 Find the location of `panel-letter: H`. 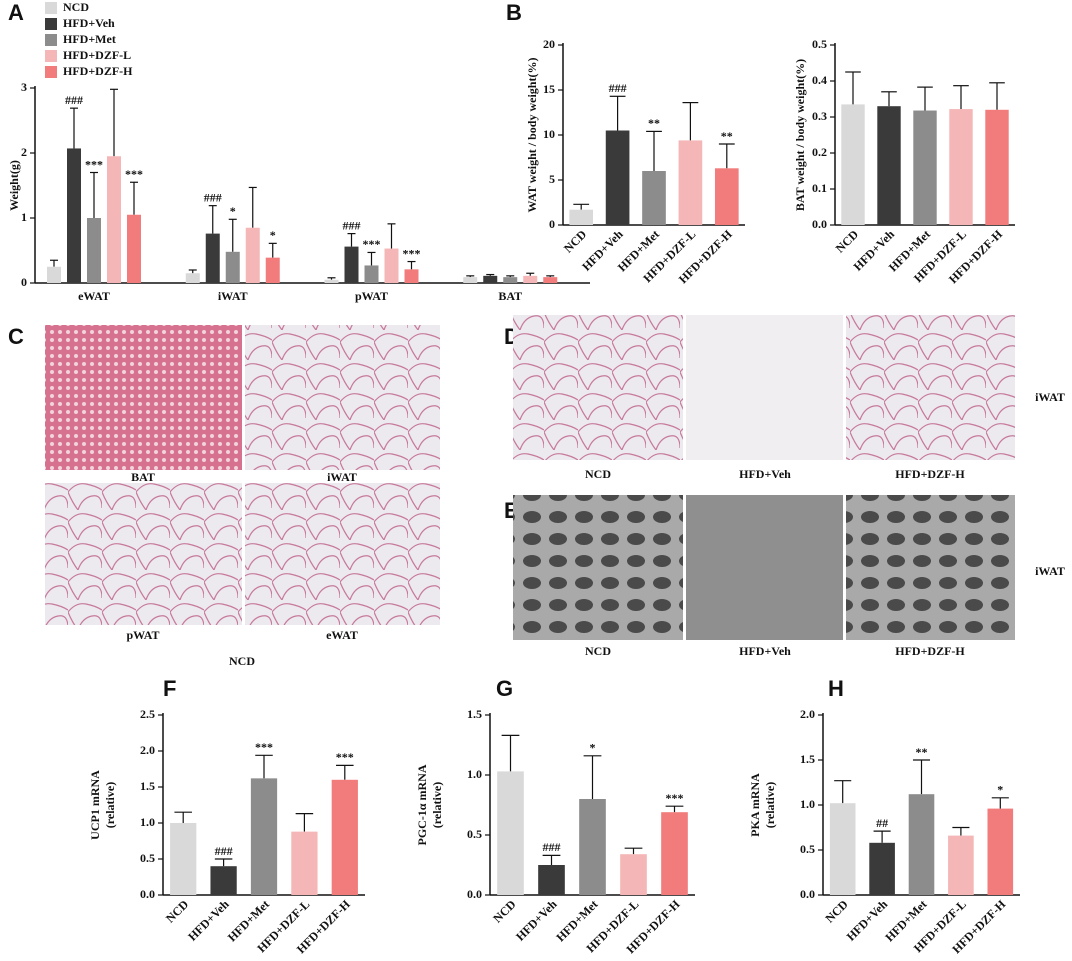

panel-letter: H is located at coordinates (836, 688).